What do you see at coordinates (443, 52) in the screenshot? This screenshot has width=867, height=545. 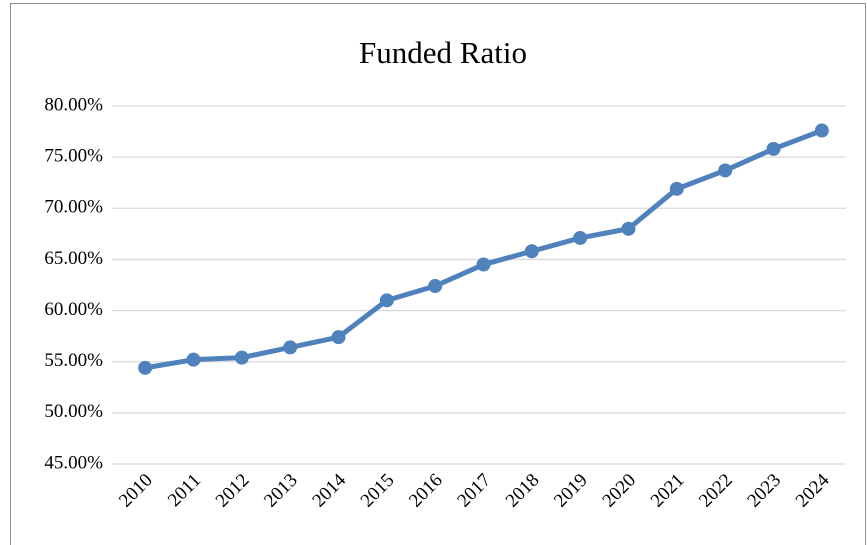 I see `chart-title: Funded Ratio` at bounding box center [443, 52].